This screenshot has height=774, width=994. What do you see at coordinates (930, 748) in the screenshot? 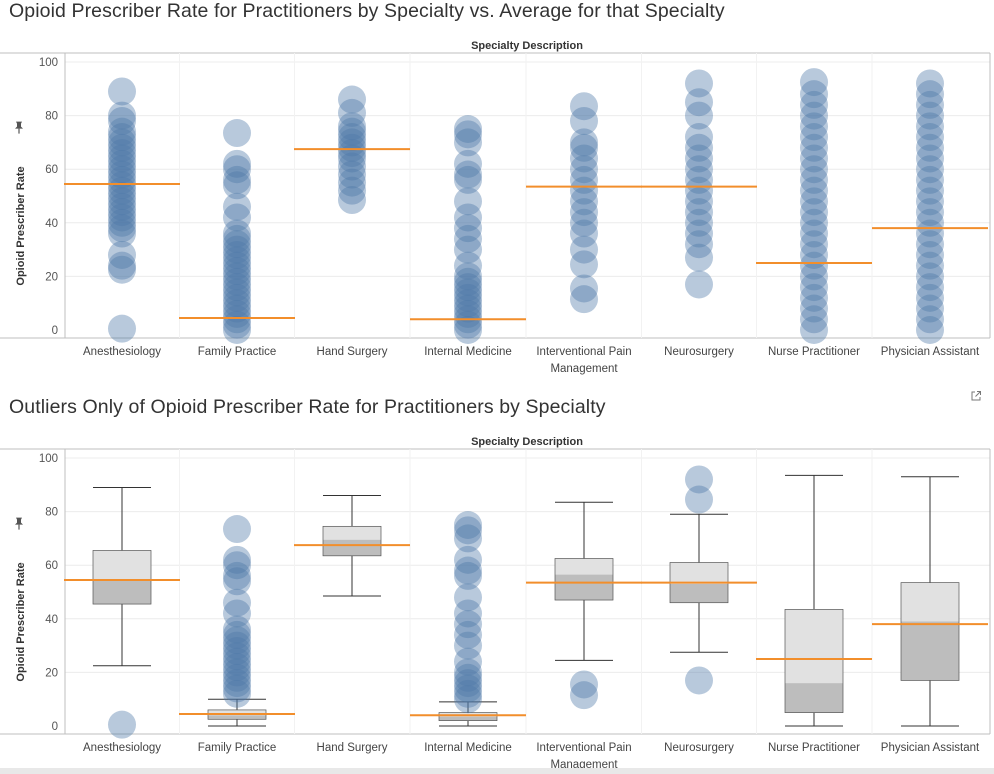
I see `x-tick-label: Physician Assistant` at bounding box center [930, 748].